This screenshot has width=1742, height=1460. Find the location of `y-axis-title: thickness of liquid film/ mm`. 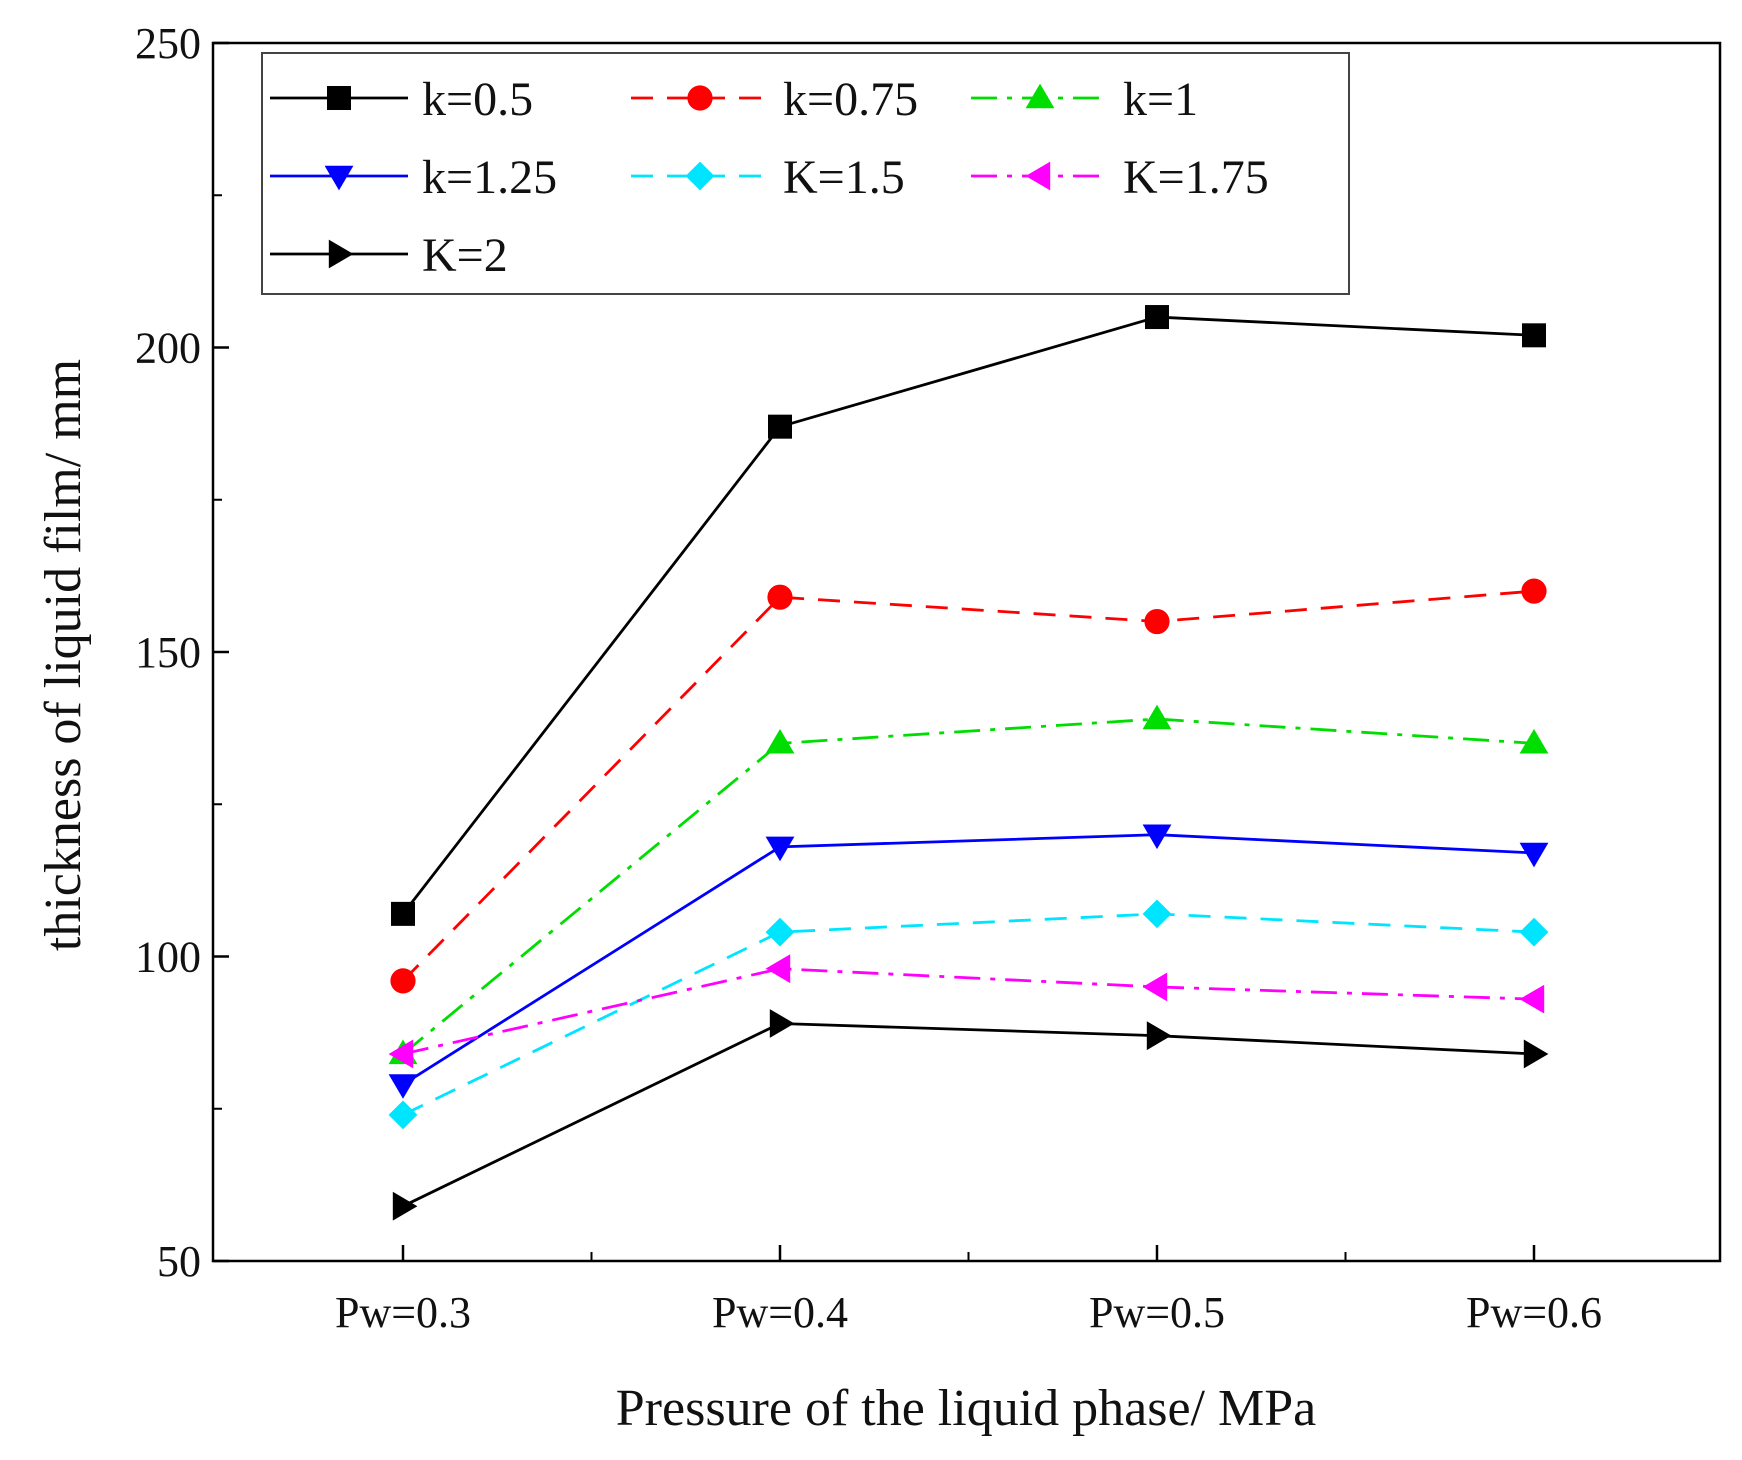

y-axis-title: thickness of liquid film/ mm is located at coordinates (63, 655).